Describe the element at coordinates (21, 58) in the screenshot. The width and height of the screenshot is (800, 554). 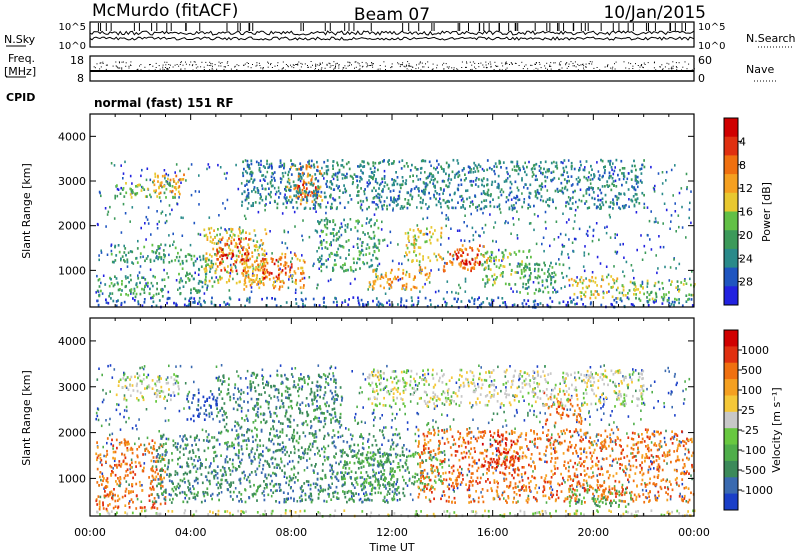
I see `freq-left-label-1: Freq.` at that location.